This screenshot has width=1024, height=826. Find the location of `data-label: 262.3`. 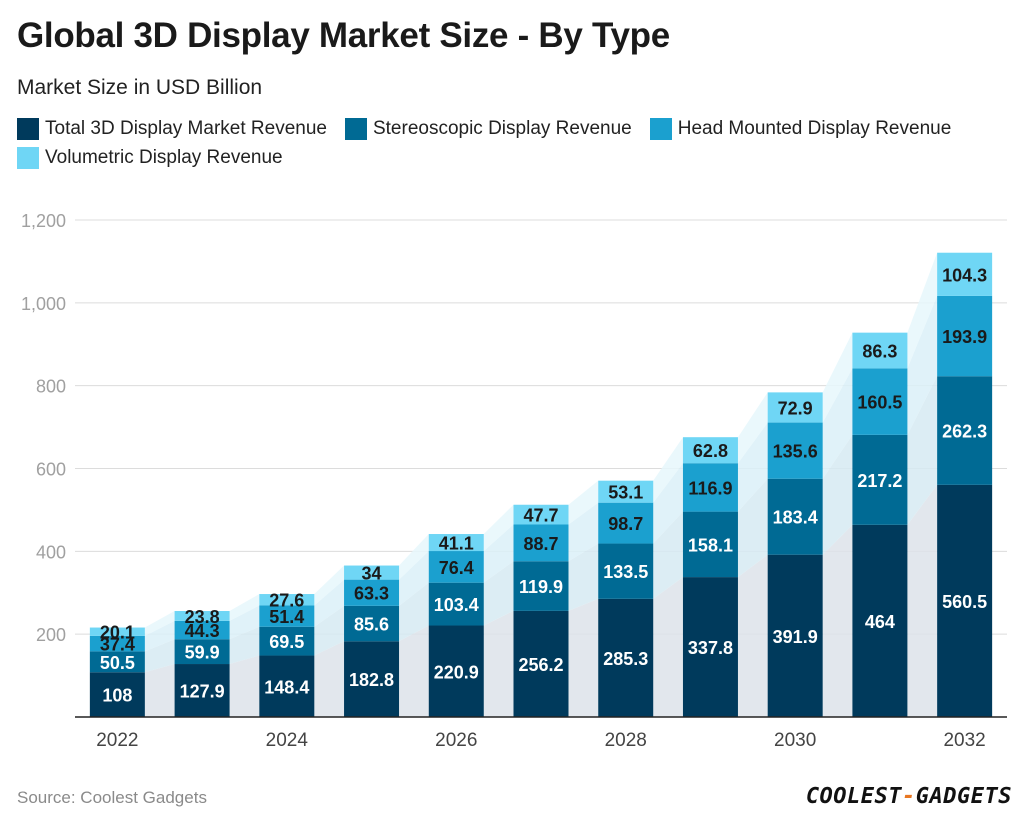

data-label: 262.3 is located at coordinates (964, 432).